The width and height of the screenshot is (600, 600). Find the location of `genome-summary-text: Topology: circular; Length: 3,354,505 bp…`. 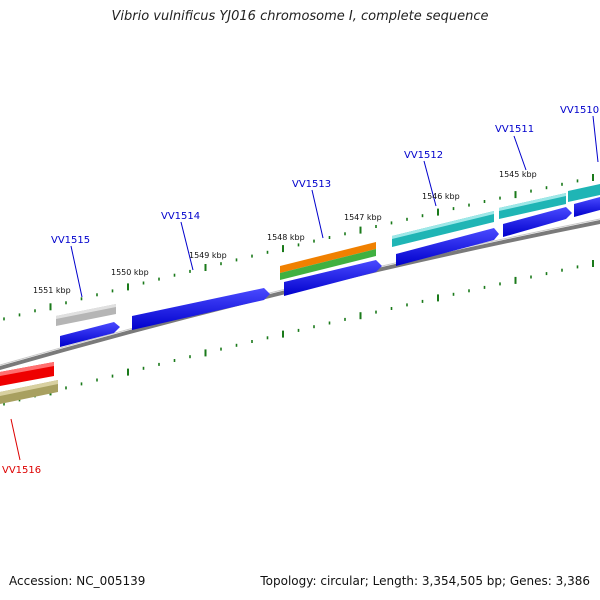

genome-summary-text: Topology: circular; Length: 3,354,505 bp… is located at coordinates (425, 581).